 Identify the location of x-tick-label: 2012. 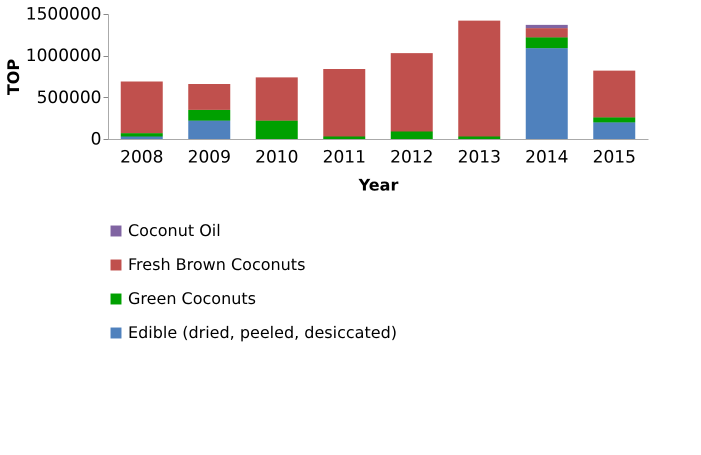
(412, 158).